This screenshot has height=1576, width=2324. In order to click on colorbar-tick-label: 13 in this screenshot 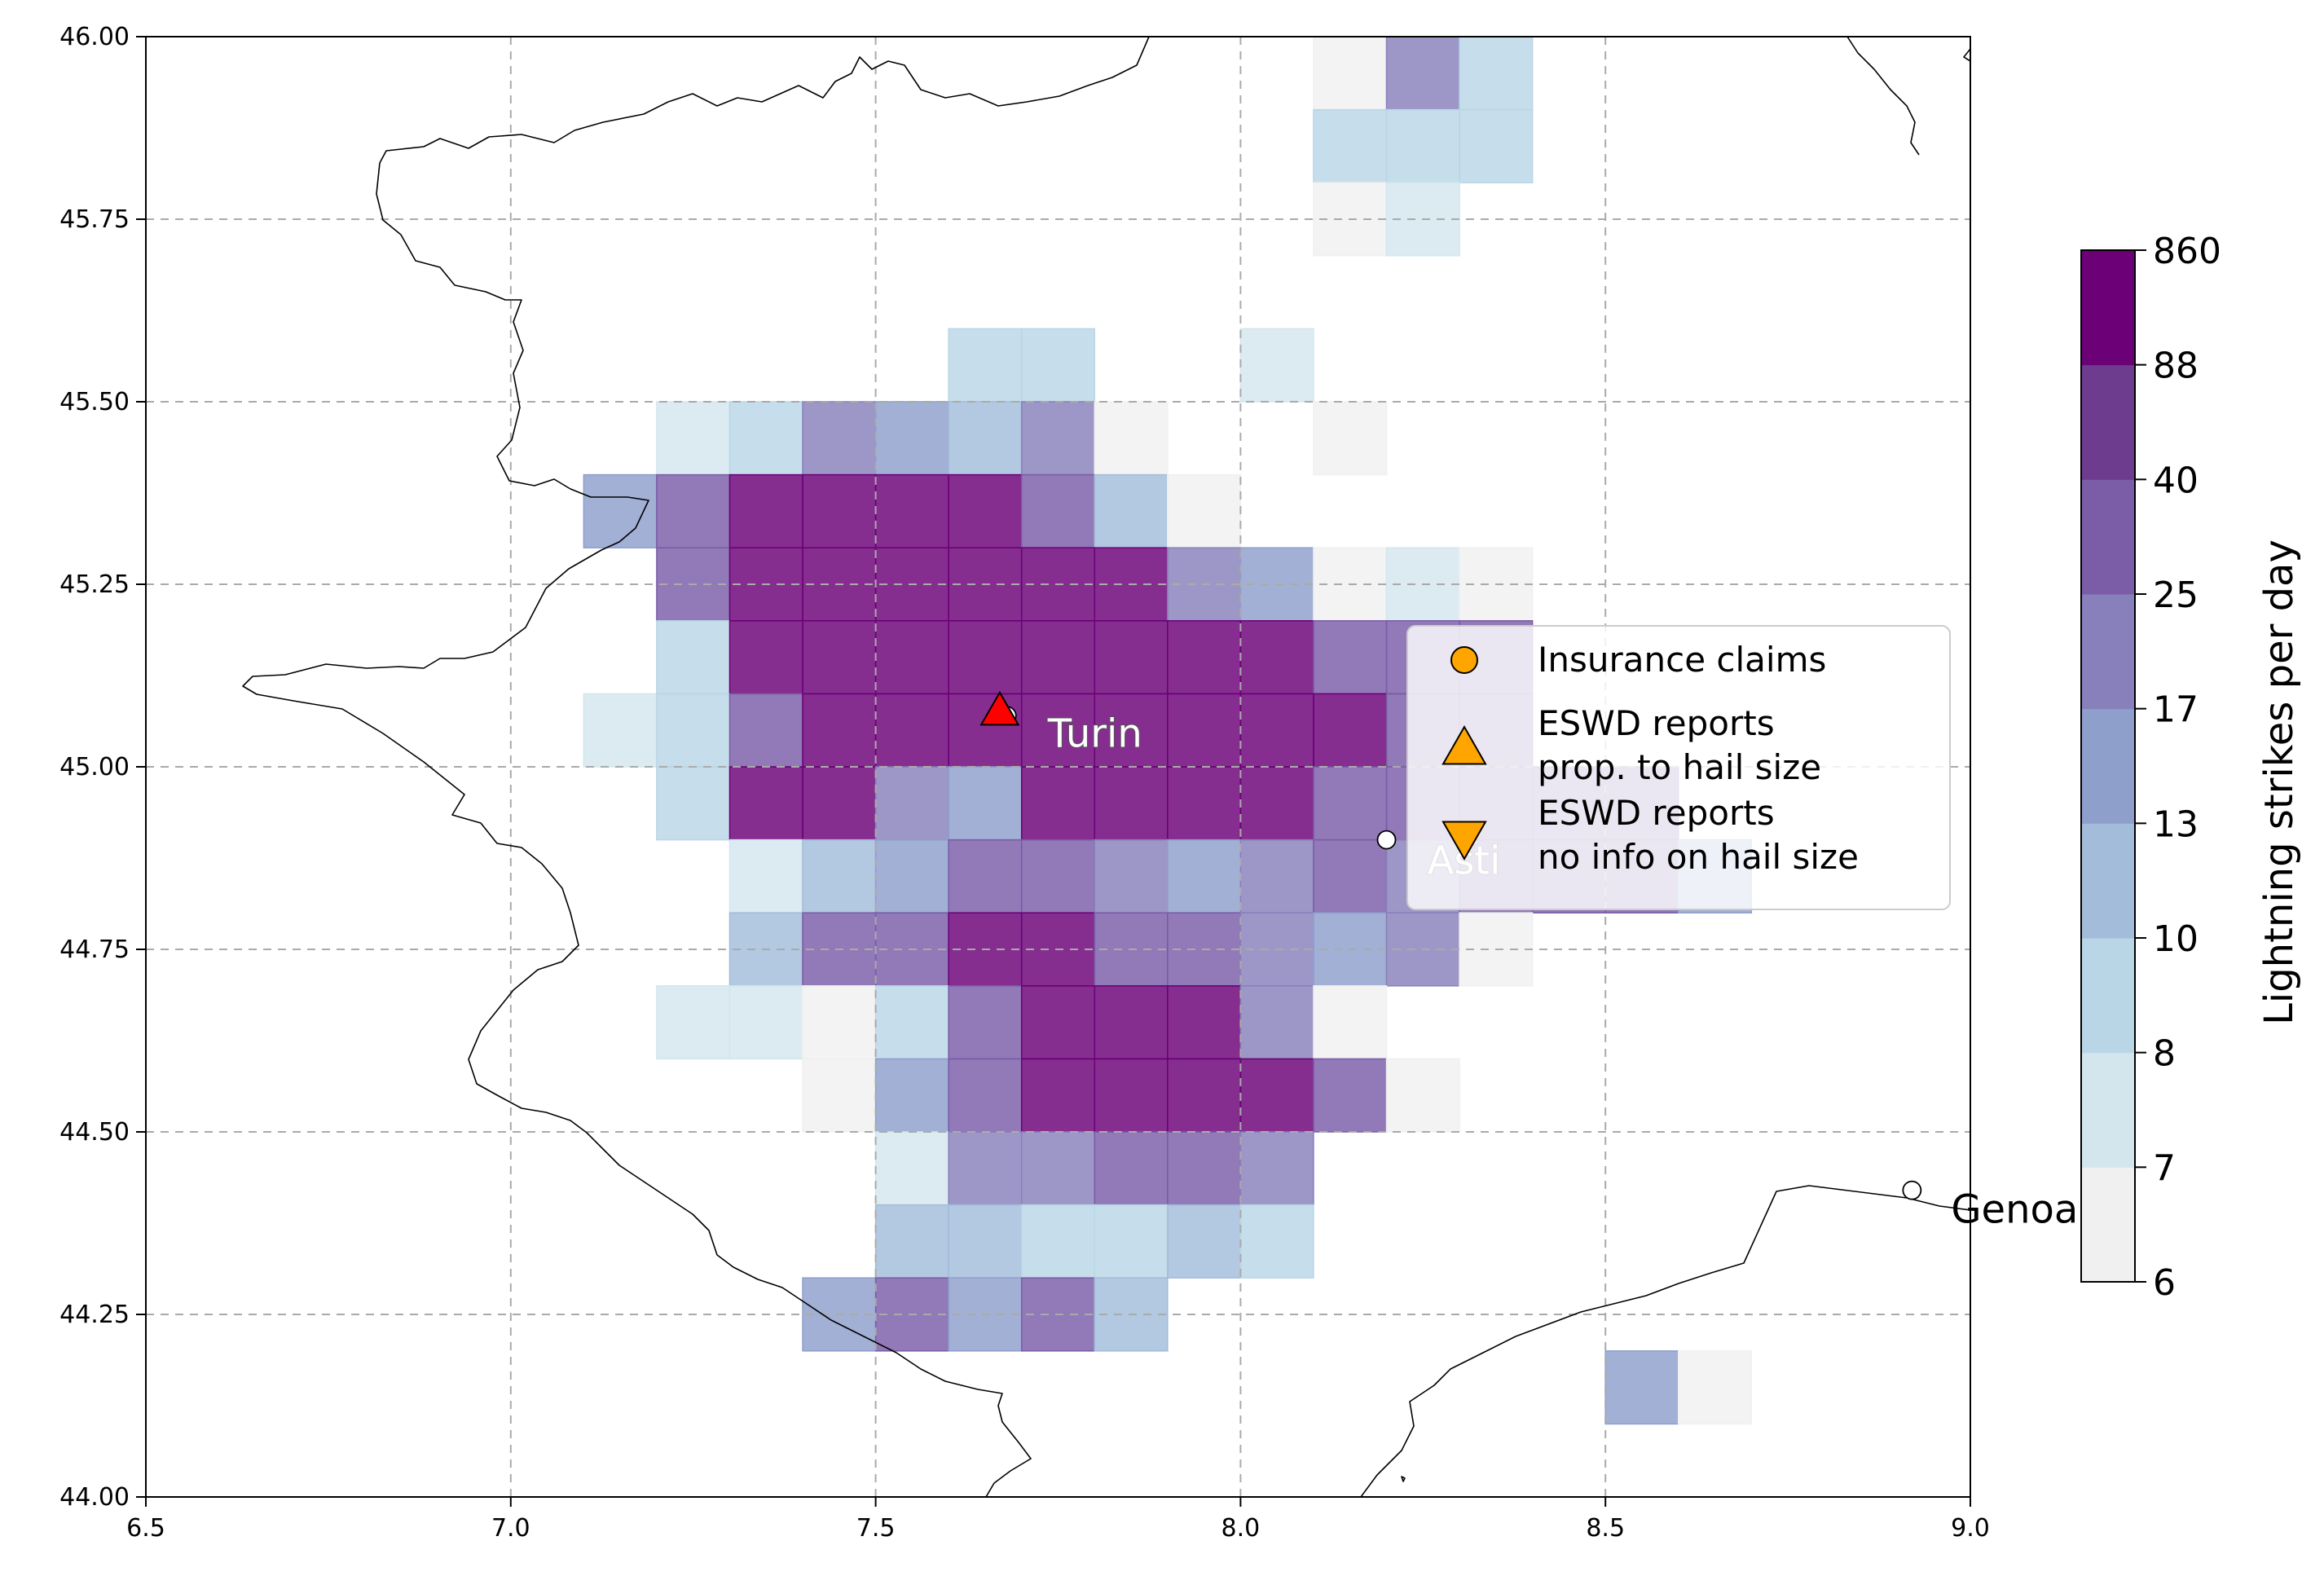, I will do `click(2176, 824)`.